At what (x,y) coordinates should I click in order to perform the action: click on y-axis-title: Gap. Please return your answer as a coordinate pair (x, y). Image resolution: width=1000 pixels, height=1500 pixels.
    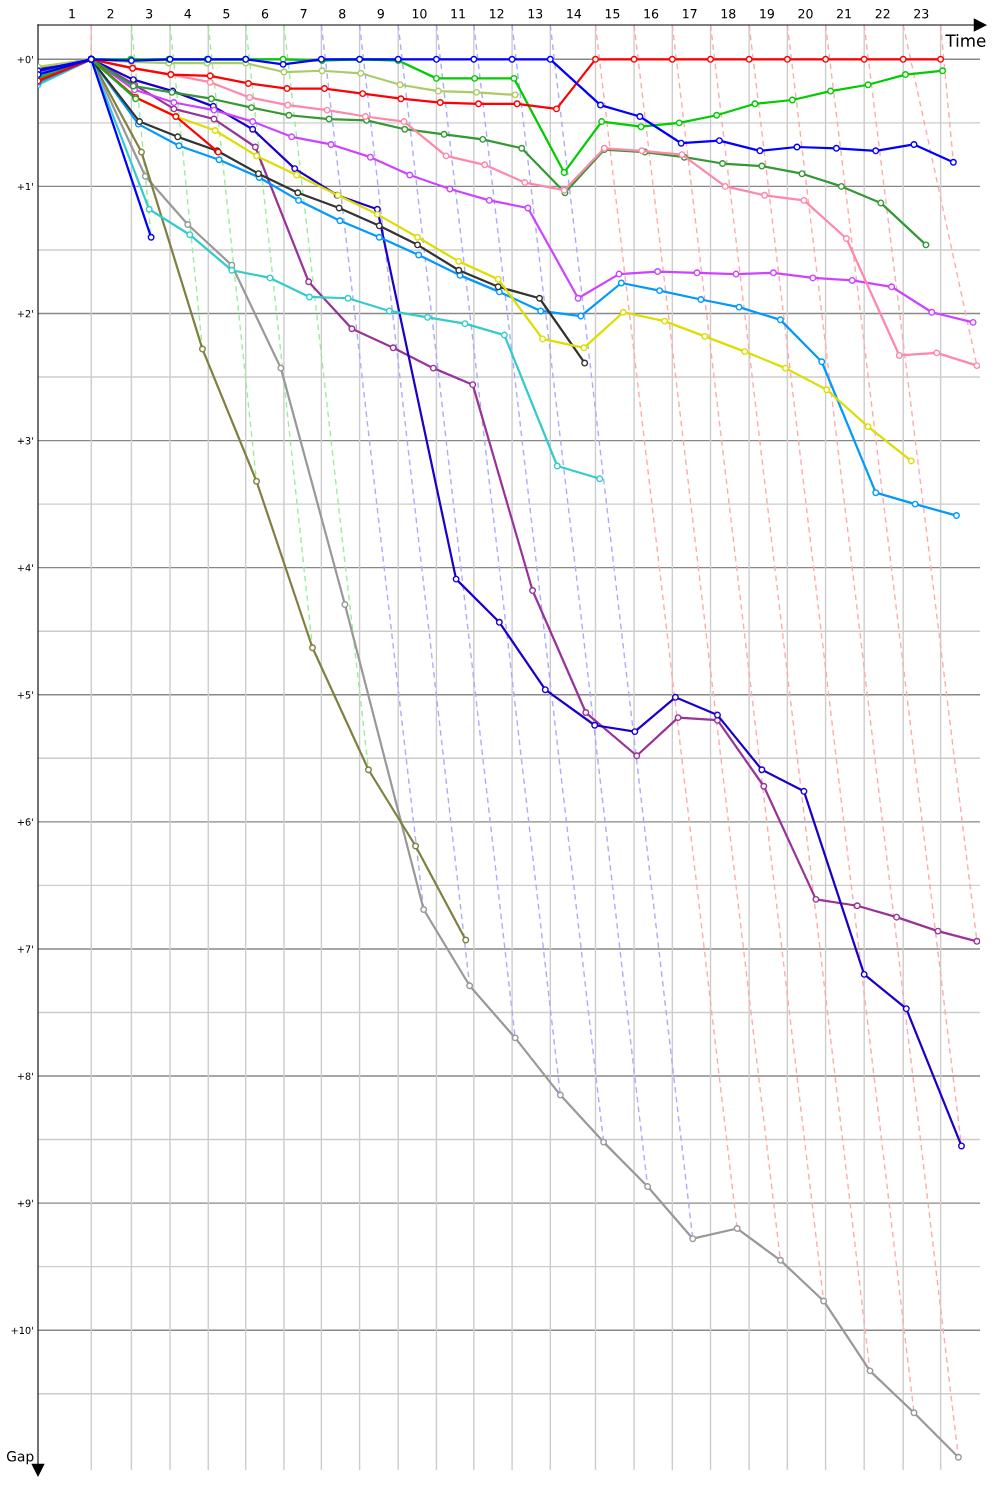
    Looking at the image, I should click on (20, 1458).